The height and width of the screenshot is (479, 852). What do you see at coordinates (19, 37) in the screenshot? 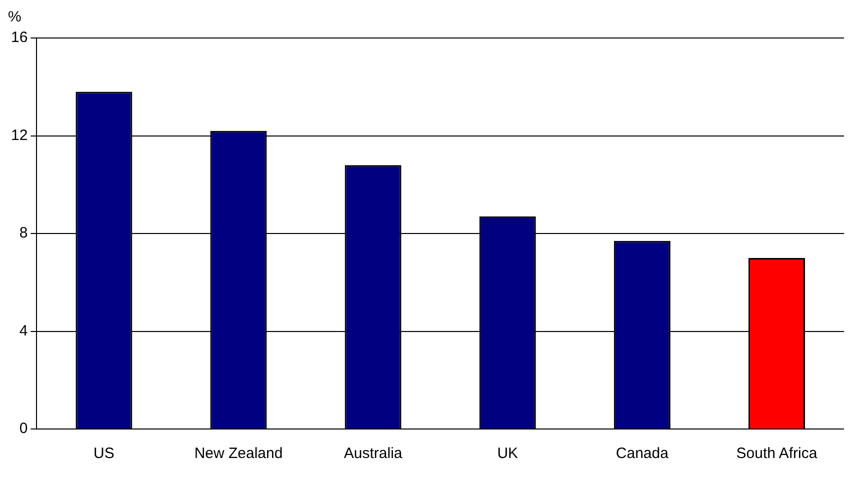
I see `y-tick-label: 16` at bounding box center [19, 37].